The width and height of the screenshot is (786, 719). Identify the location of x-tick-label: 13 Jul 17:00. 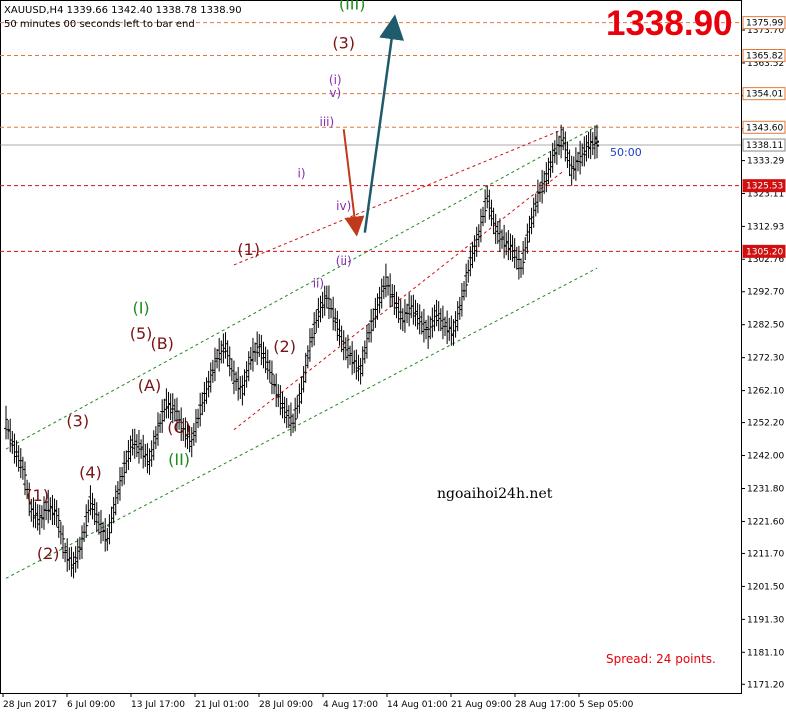
(158, 705).